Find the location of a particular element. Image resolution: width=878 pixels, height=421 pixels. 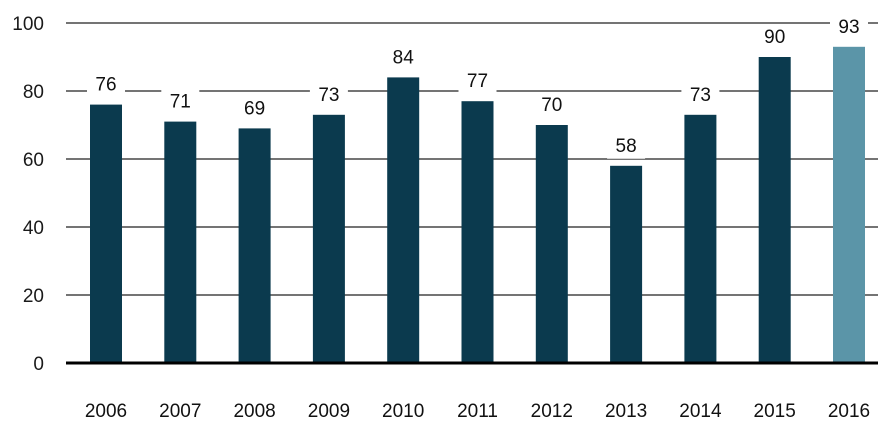

data-label-2016: 93 is located at coordinates (848, 27).